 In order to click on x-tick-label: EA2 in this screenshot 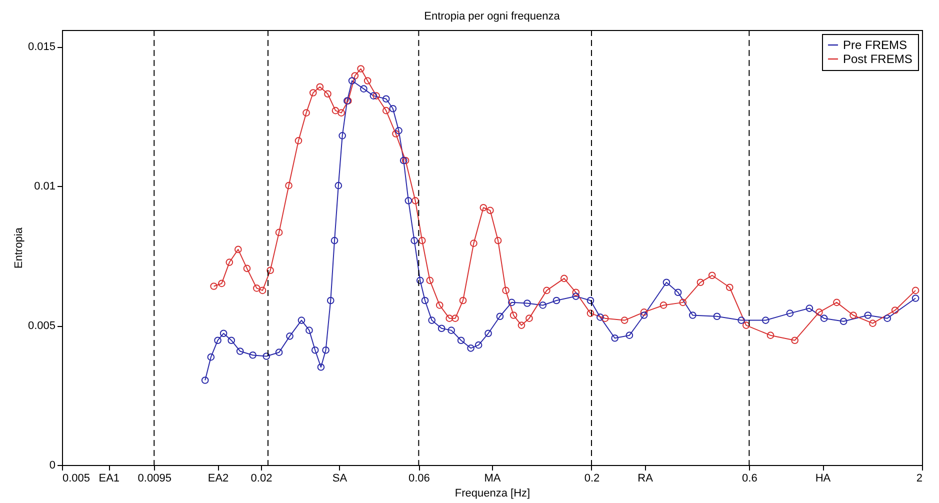, I will do `click(218, 478)`.